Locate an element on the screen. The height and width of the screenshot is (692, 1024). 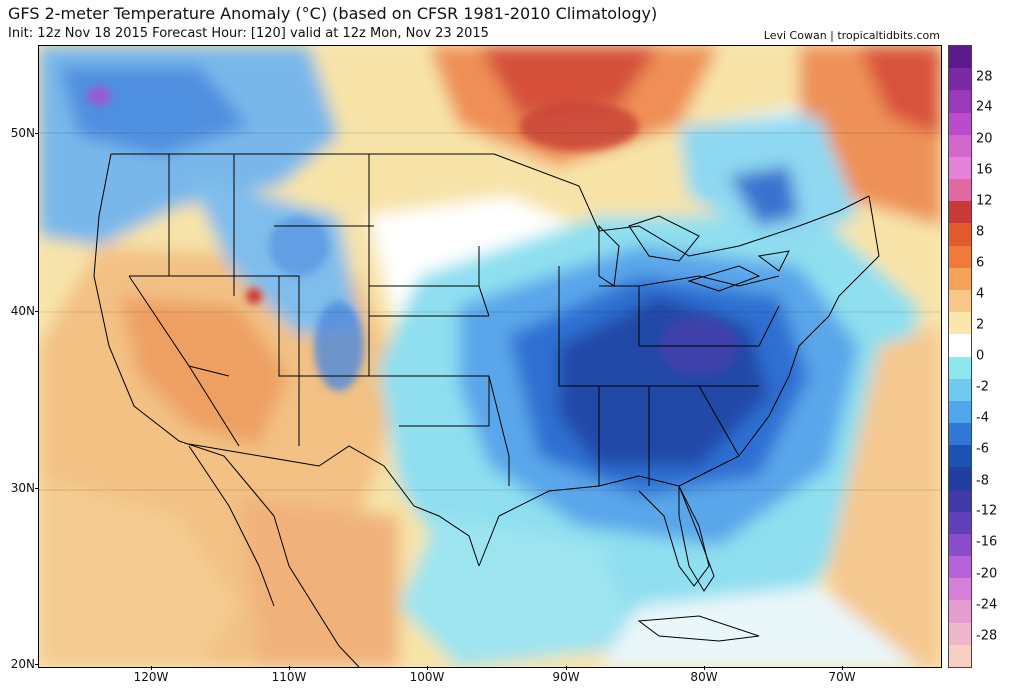
colorbar-label: 8 is located at coordinates (980, 232).